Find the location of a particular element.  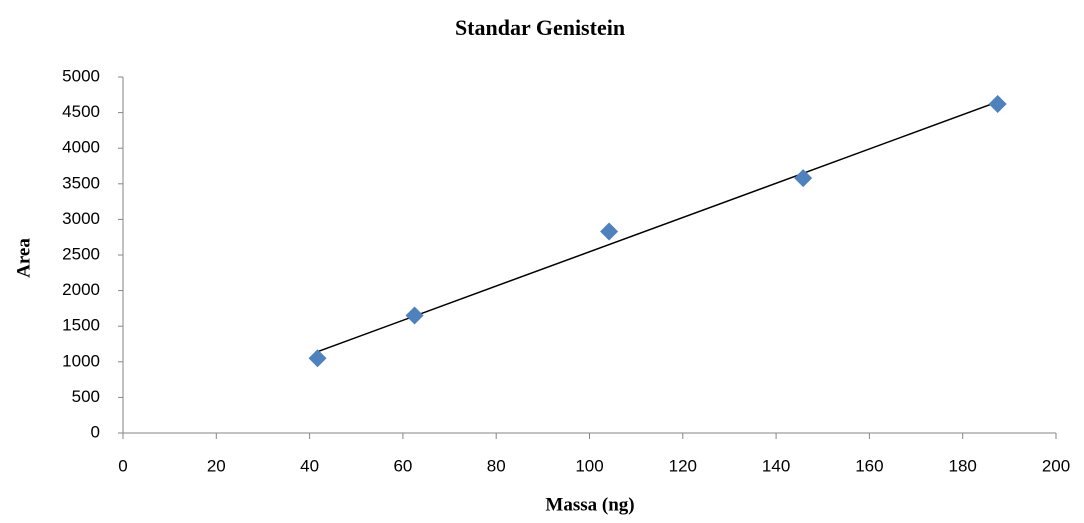

x-tick-label: 20 is located at coordinates (216, 465).